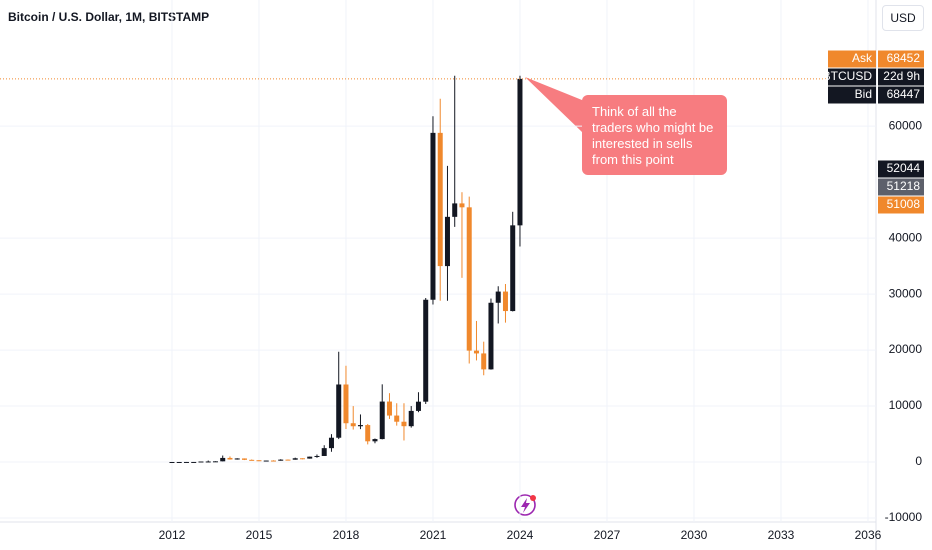  What do you see at coordinates (108, 17) in the screenshot?
I see `chart-title: Bitcoin / U.S. Dollar, 1M, BITSTAMP` at bounding box center [108, 17].